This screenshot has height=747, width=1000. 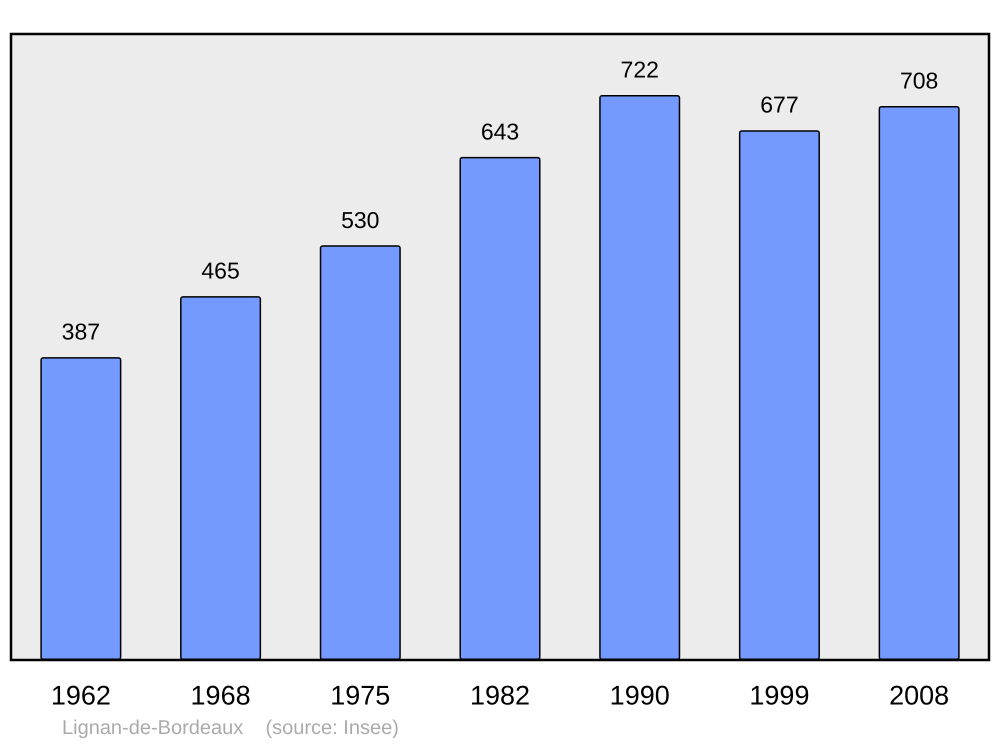 What do you see at coordinates (500, 131) in the screenshot?
I see `data-label: 643` at bounding box center [500, 131].